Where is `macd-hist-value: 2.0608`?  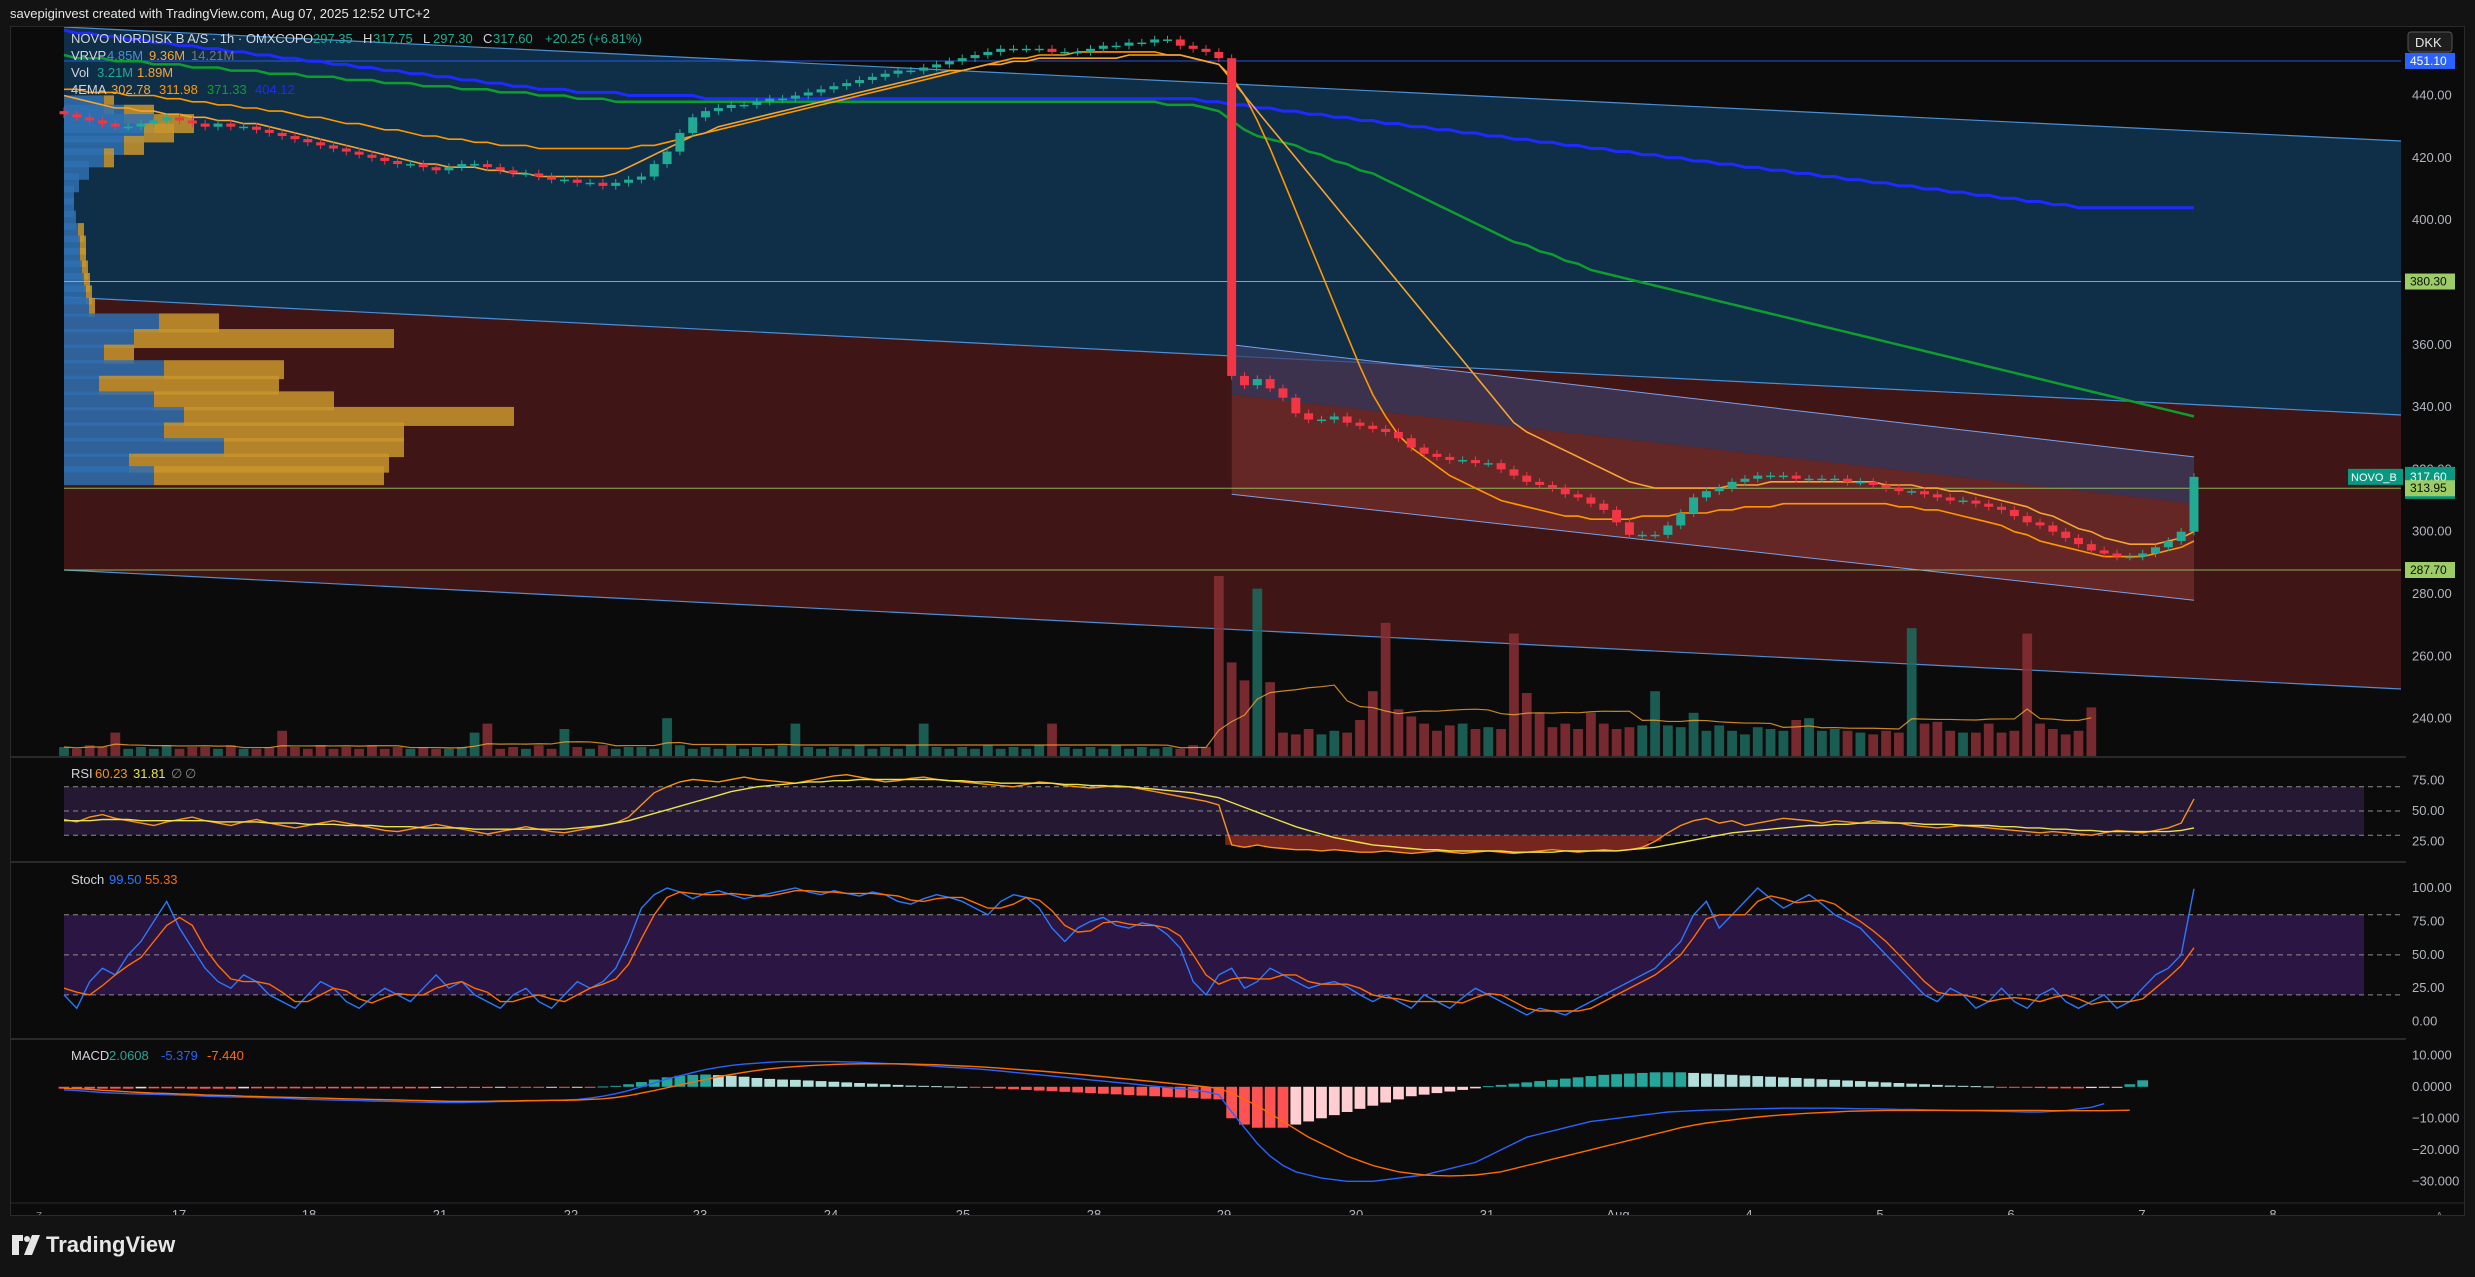
macd-hist-value: 2.0608 is located at coordinates (129, 1055).